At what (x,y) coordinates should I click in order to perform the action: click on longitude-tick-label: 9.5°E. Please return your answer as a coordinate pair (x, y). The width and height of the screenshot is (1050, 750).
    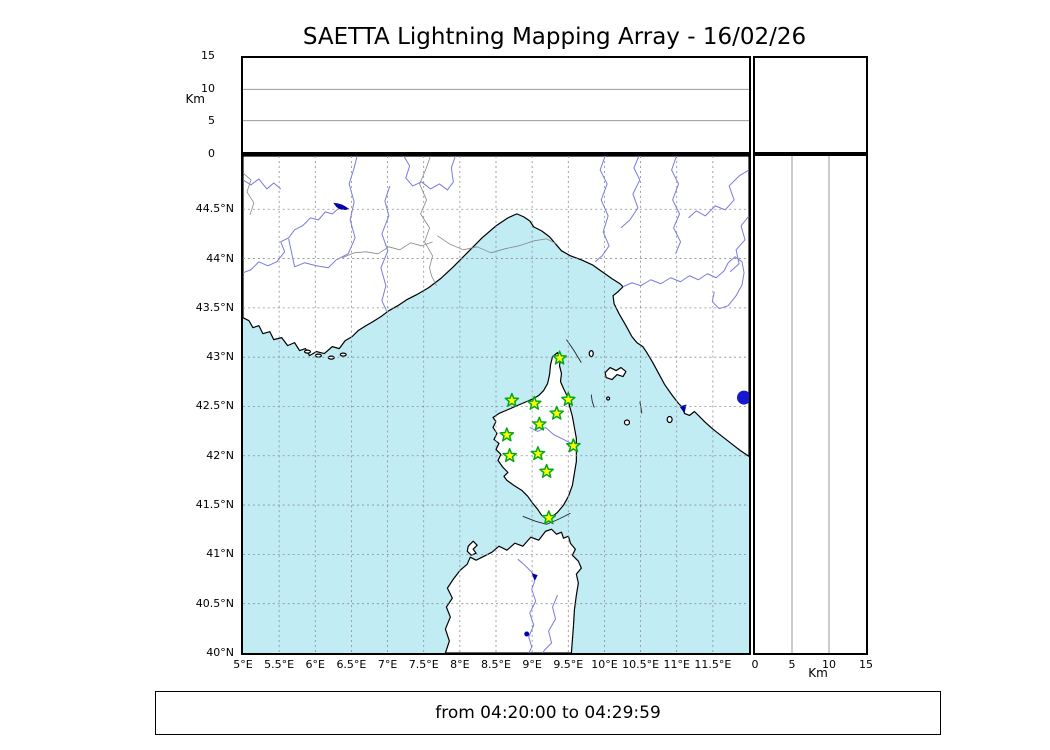
    Looking at the image, I should click on (568, 664).